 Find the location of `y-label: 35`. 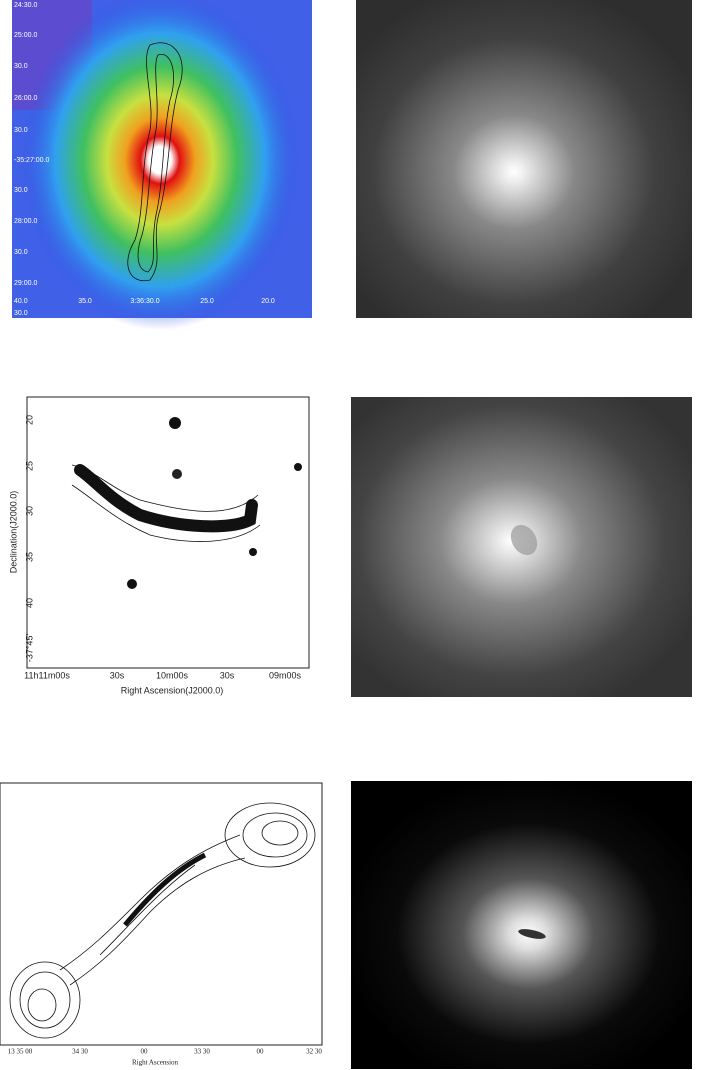

y-label: 35 is located at coordinates (29, 557).